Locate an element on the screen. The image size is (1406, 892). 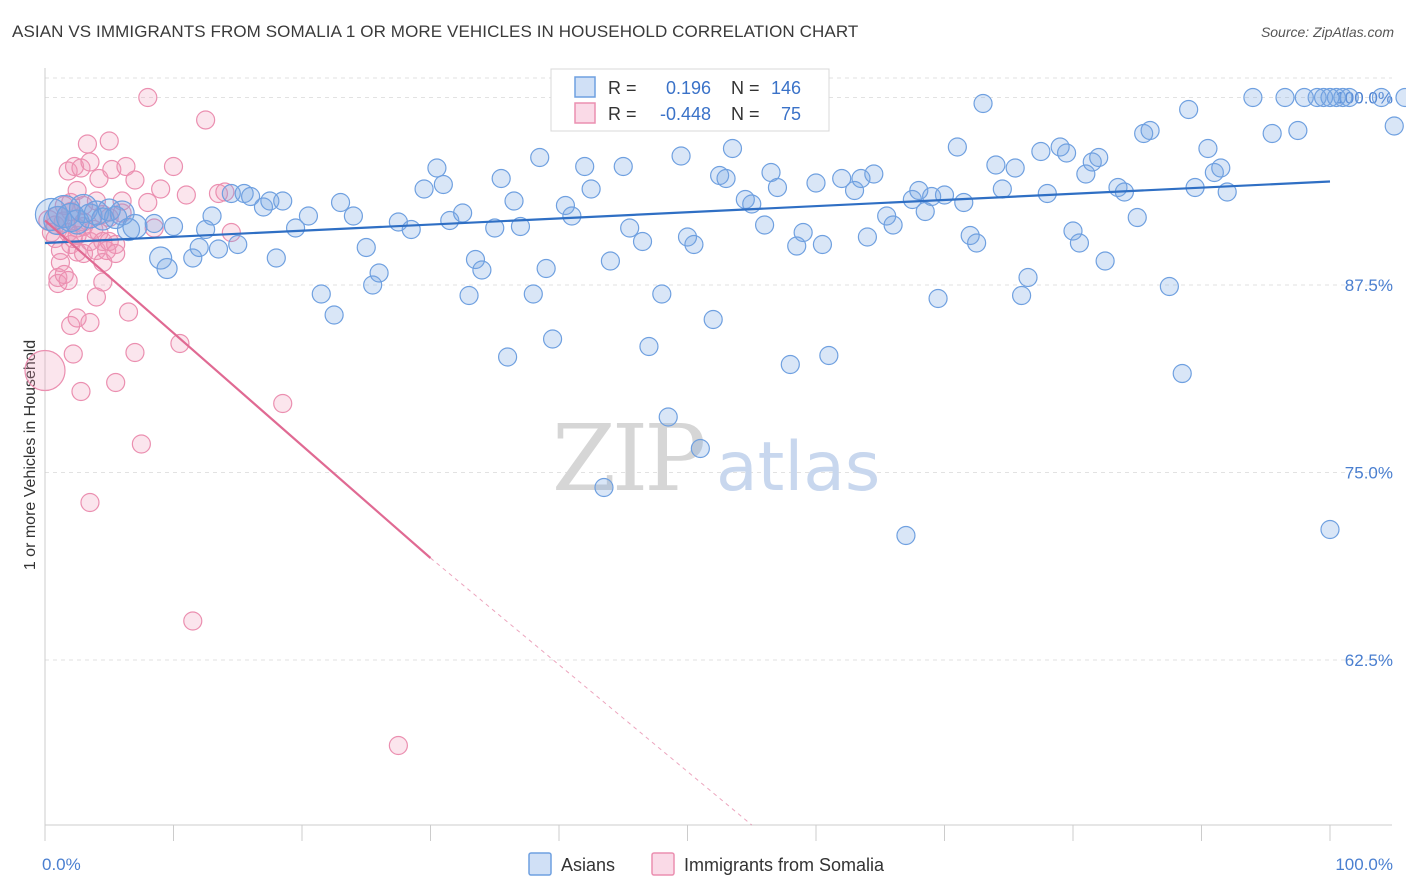
y-tick-label-3: 62.5% is located at coordinates (1369, 660).